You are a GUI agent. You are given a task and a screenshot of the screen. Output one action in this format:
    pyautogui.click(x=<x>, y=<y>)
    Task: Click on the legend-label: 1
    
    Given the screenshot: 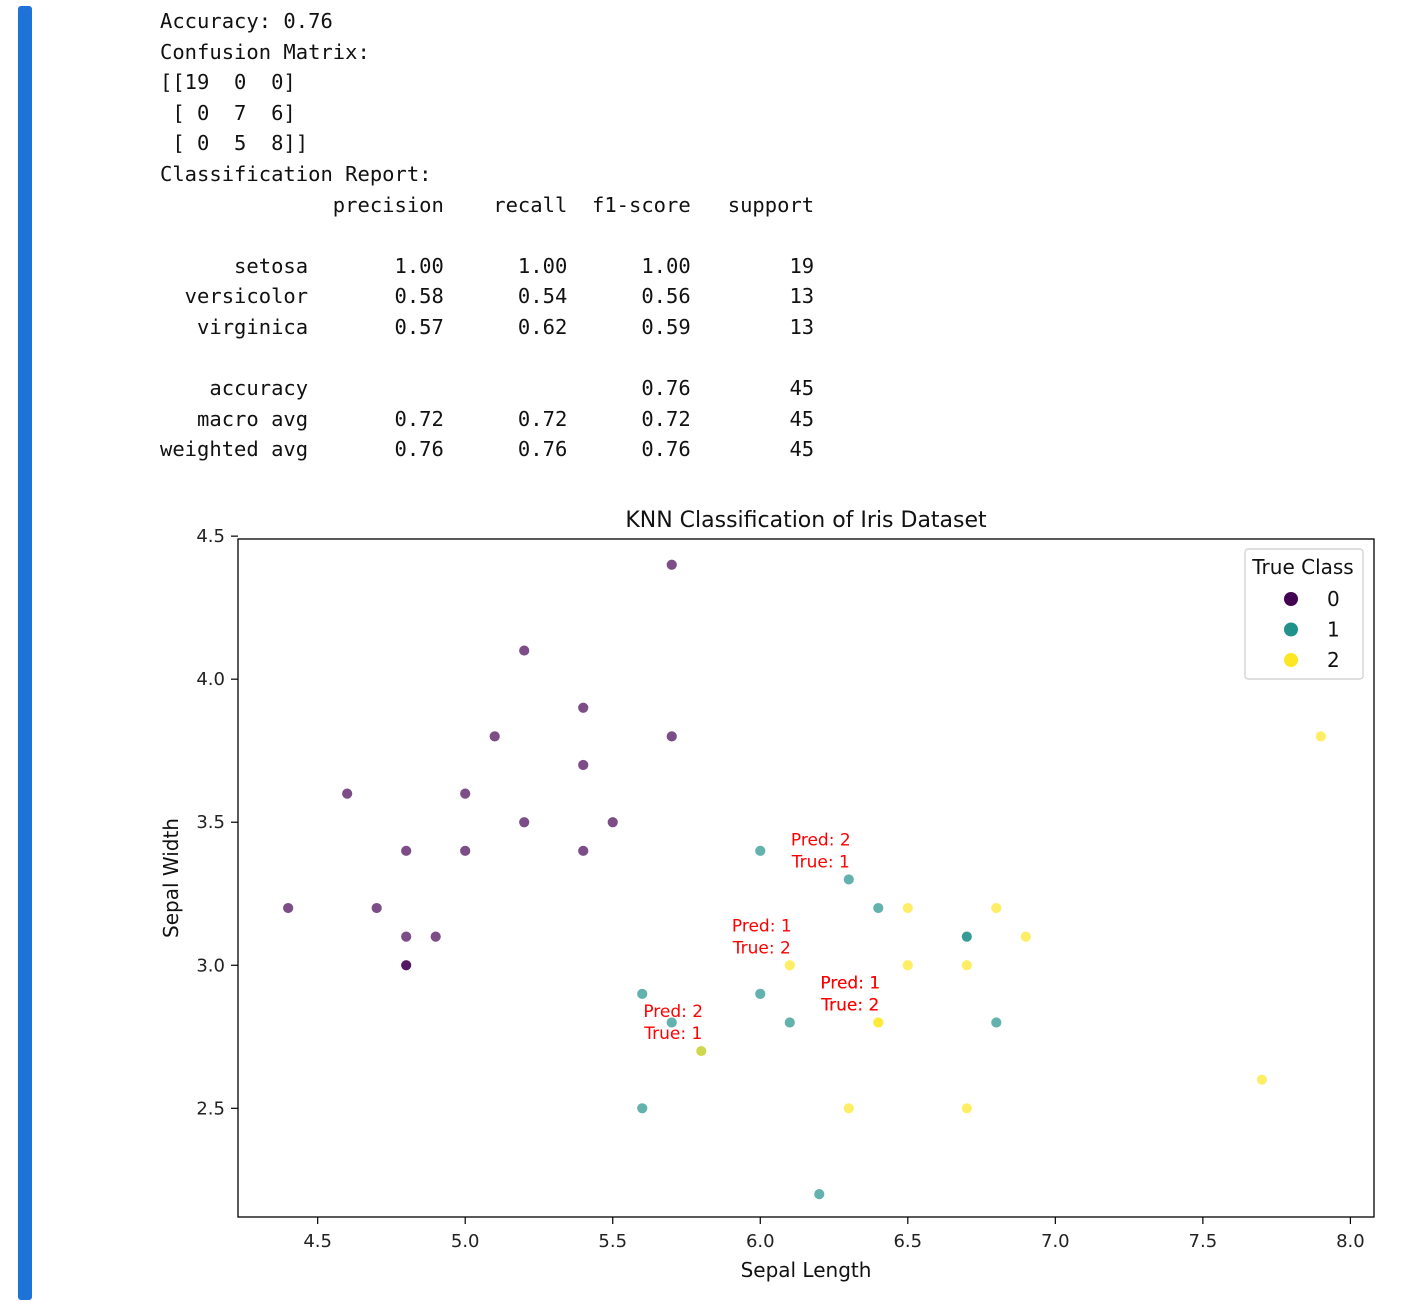 What is the action you would take?
    pyautogui.click(x=1333, y=630)
    